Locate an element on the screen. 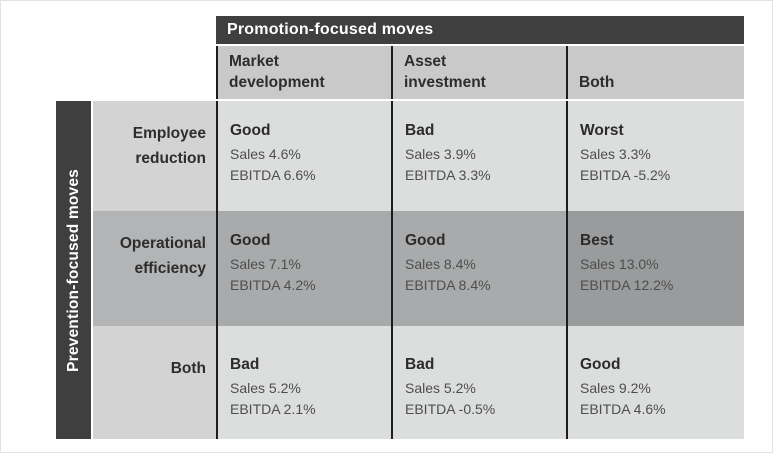 The image size is (773, 453). prevention-axis-title: Prevention-focused moves is located at coordinates (73, 270).